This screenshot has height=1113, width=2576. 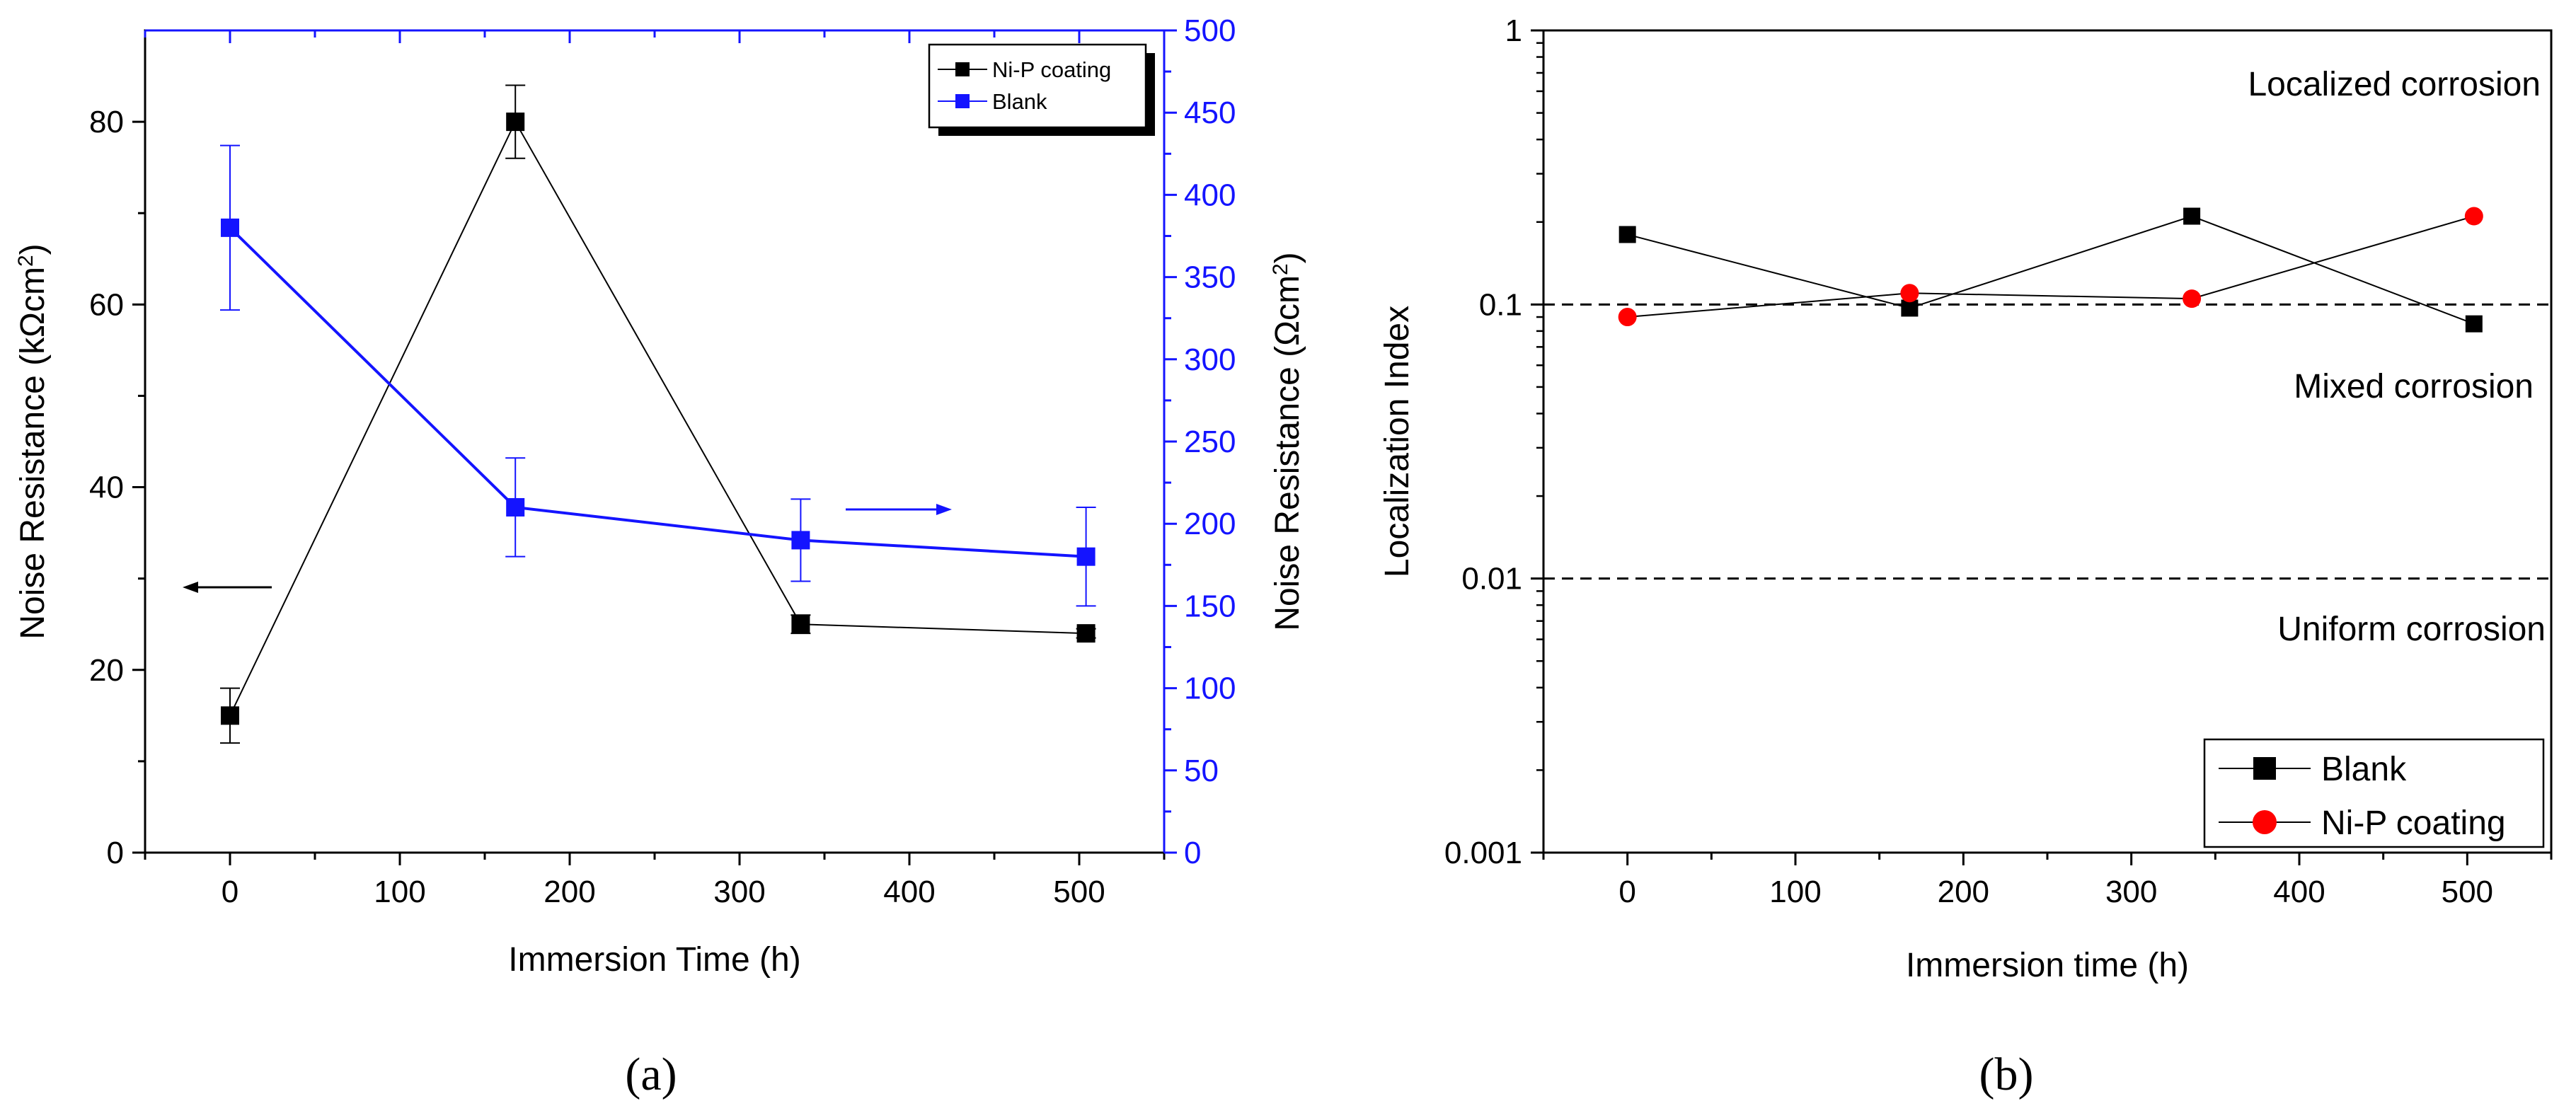 I want to click on y-tick-label: 60, so click(x=107, y=304).